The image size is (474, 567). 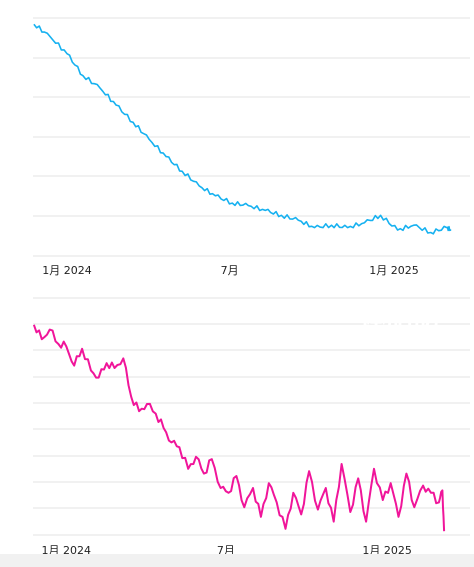 I want to click on body-fat-title-badge: 体脂肪, so click(x=400, y=318).